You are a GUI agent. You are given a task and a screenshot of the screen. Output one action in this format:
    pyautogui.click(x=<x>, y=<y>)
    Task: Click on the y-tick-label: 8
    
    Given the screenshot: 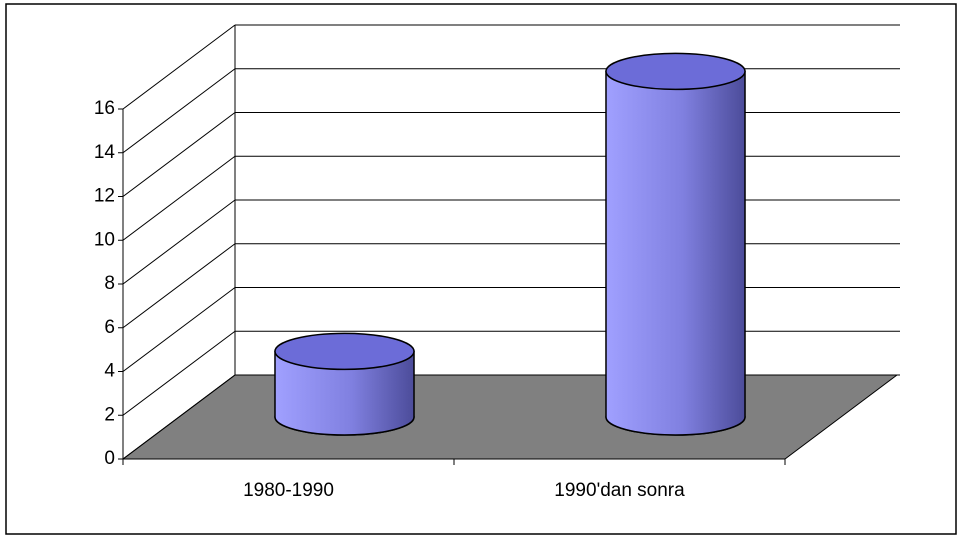 What is the action you would take?
    pyautogui.click(x=109, y=283)
    